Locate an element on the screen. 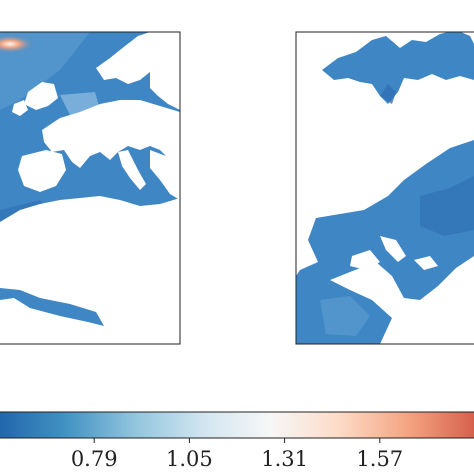  hotspot-area is located at coordinates (18, 44).